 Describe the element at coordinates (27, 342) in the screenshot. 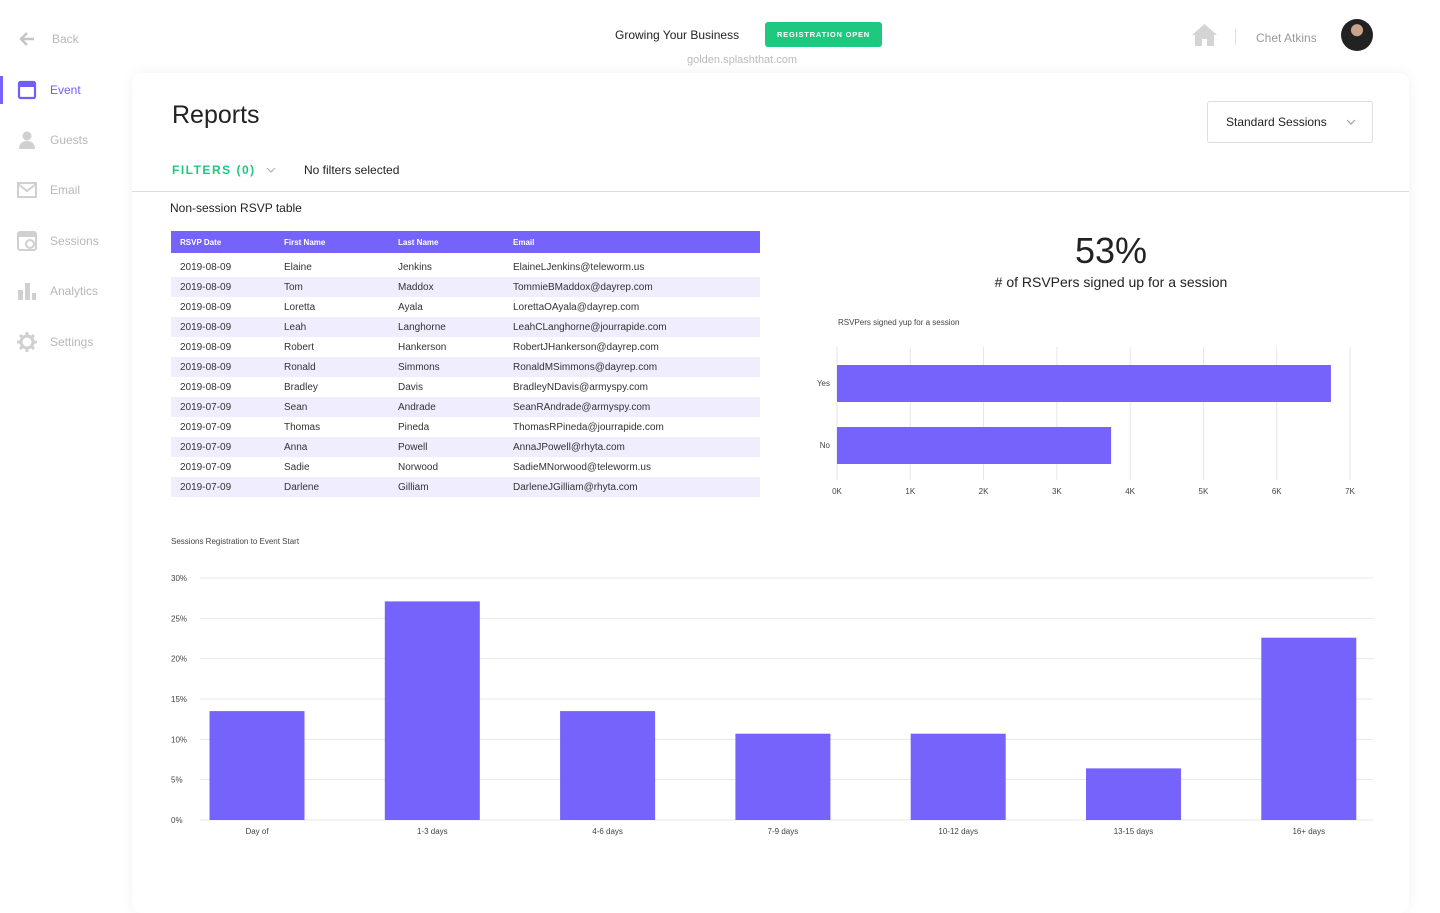

I see `gear-icon` at that location.